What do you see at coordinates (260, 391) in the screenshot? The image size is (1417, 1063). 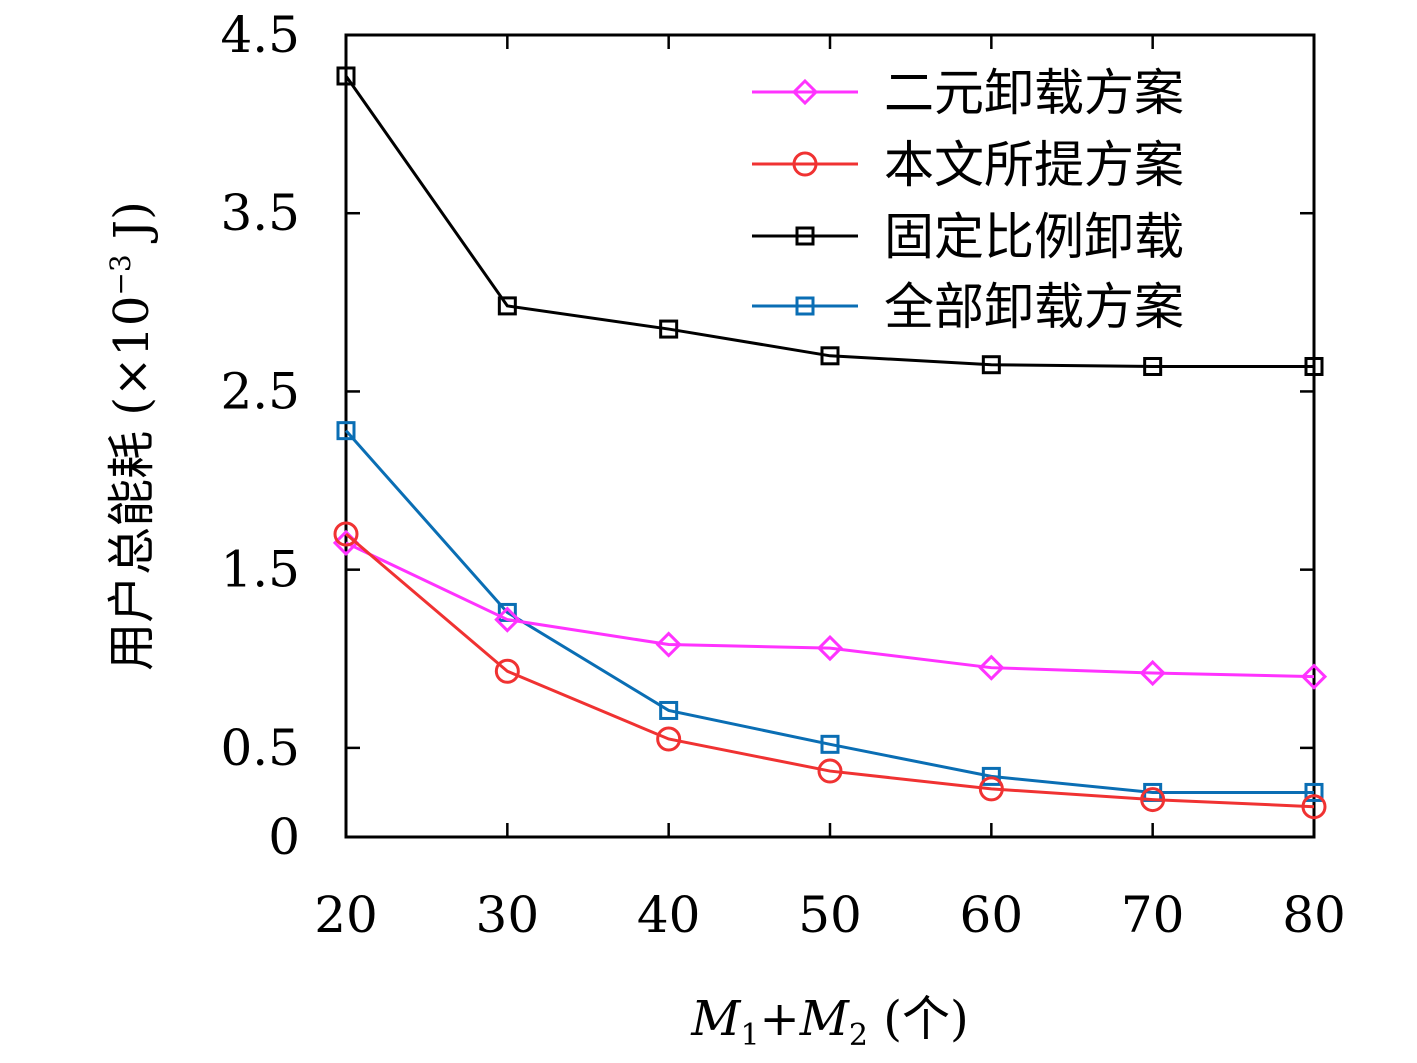 I see `y-tick-label: 2.5` at bounding box center [260, 391].